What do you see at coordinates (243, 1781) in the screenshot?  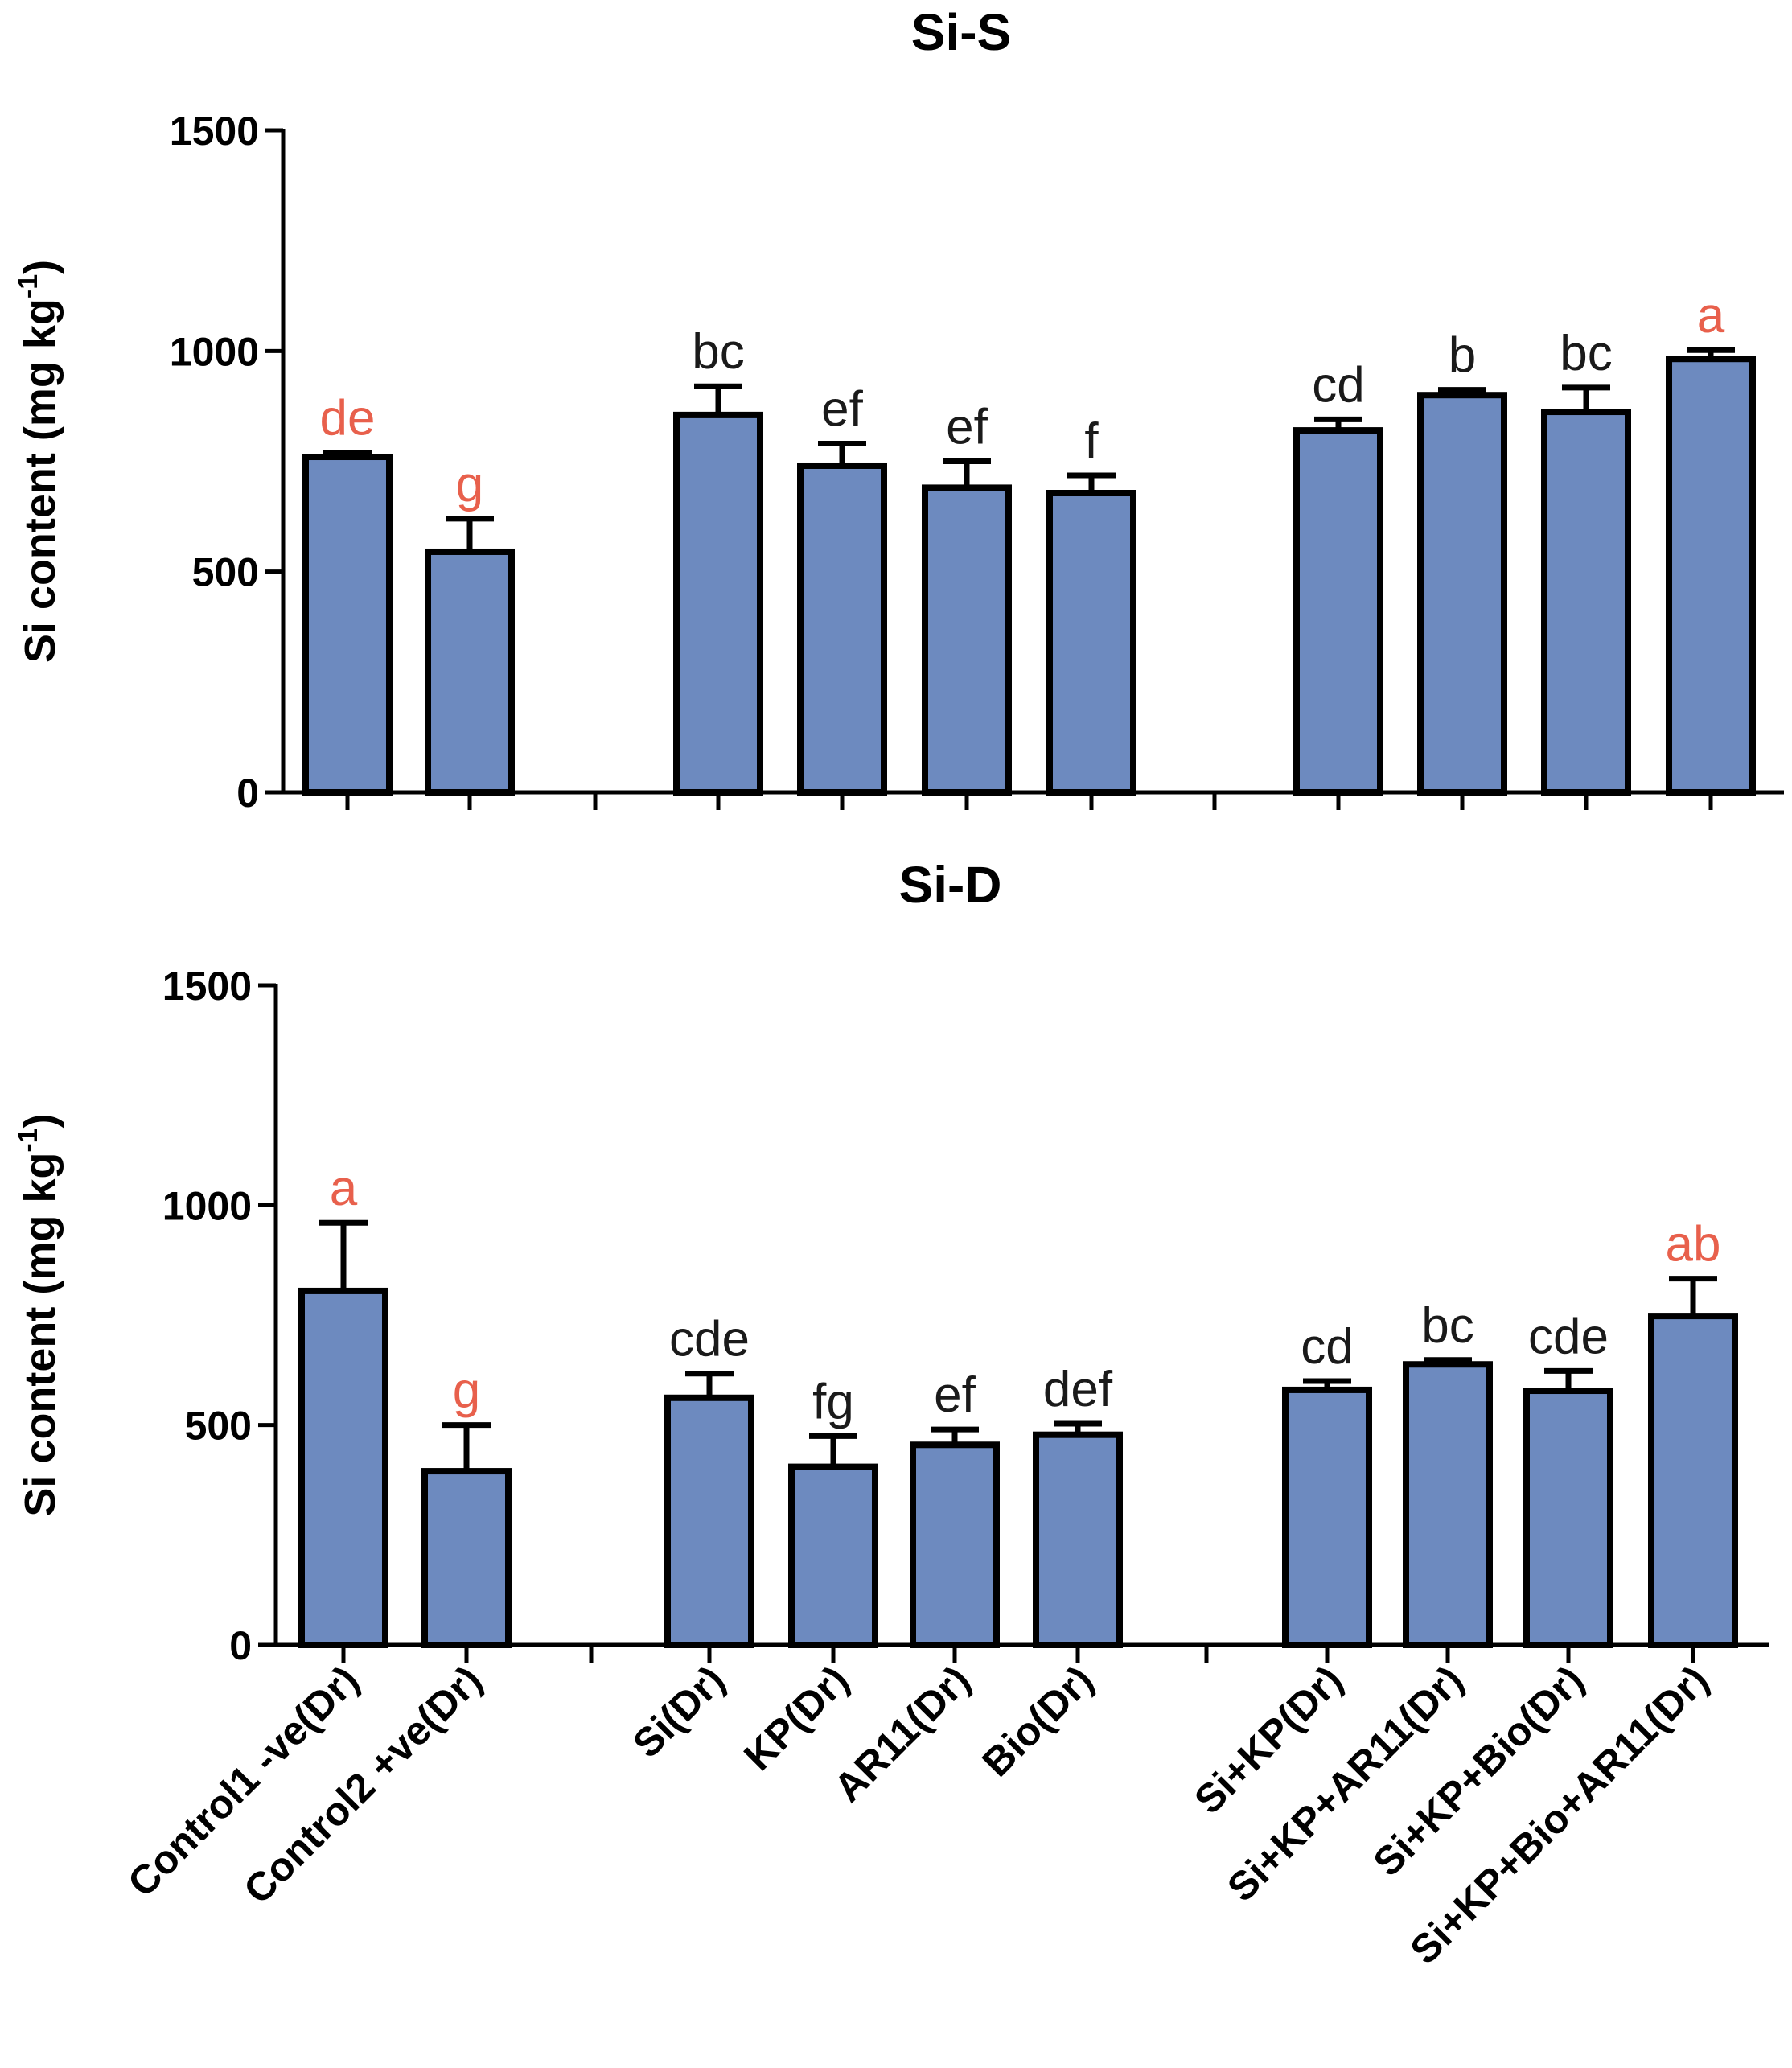 I see `category-label-control1-ve-dr: Control1 -ve(Dr)` at bounding box center [243, 1781].